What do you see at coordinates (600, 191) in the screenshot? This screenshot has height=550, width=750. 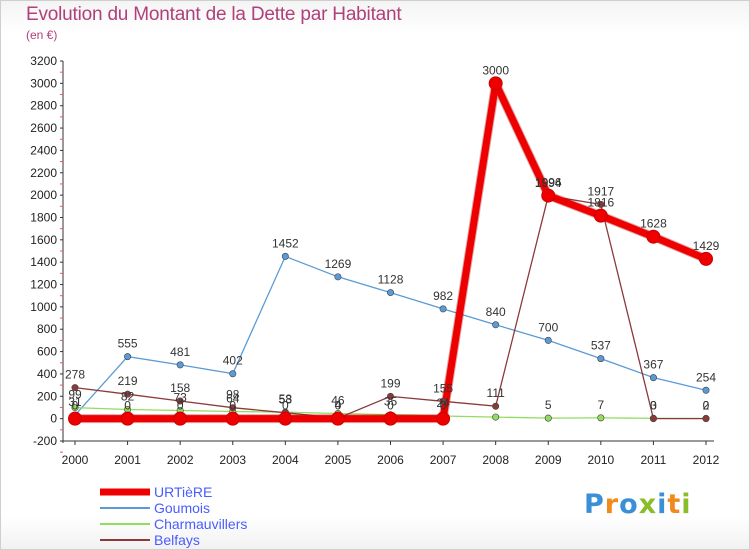 I see `data-label: 1917` at bounding box center [600, 191].